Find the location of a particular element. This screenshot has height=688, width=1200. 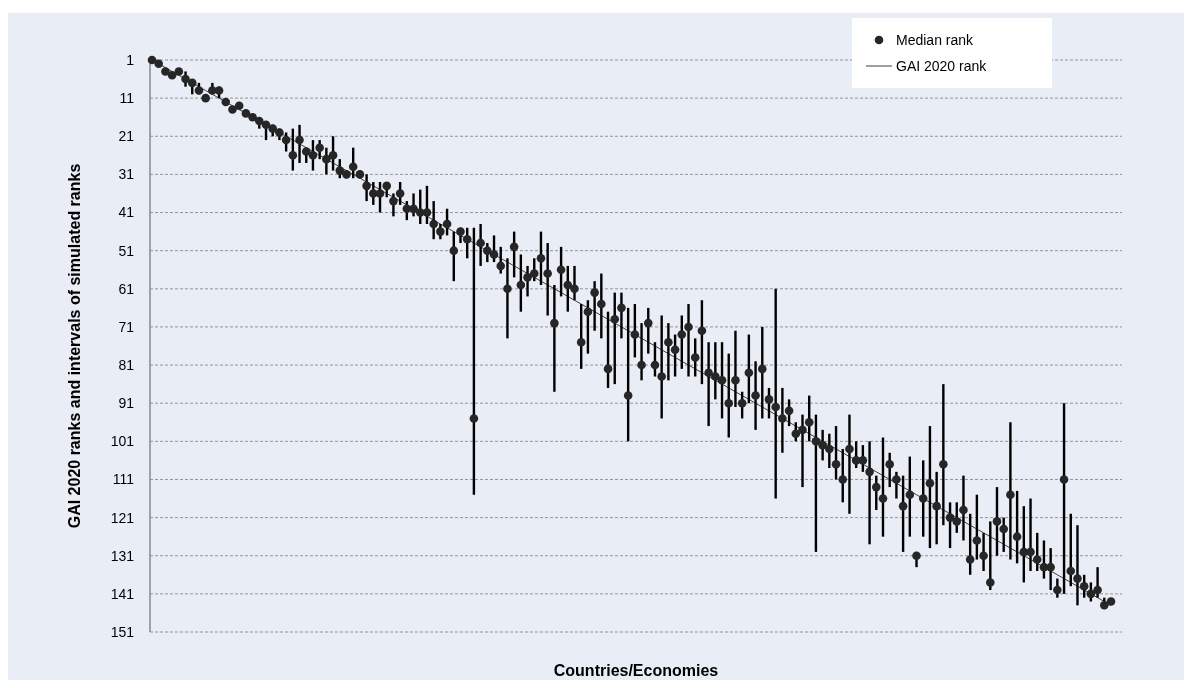

x-axis-title: Countries/Economies is located at coordinates (636, 670).